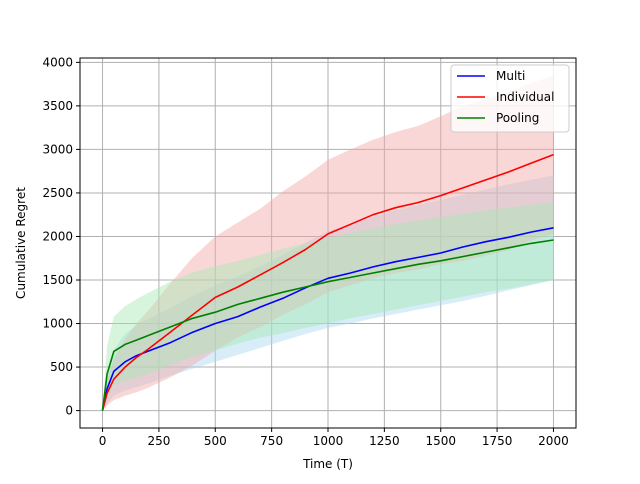 This screenshot has height=484, width=640. Describe the element at coordinates (21, 243) in the screenshot. I see `y-axis-label: Cumulative Regret` at that location.